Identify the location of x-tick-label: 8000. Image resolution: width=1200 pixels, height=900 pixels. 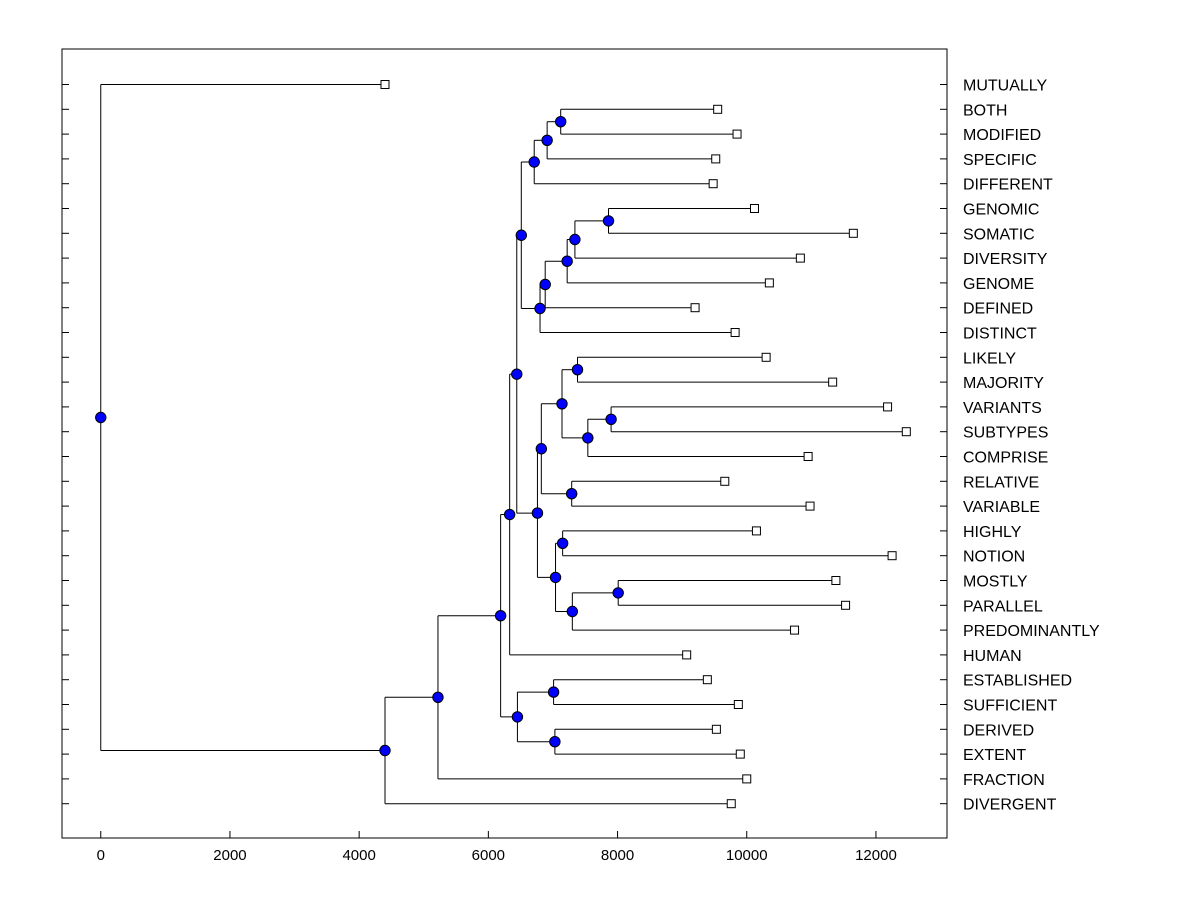
(617, 855).